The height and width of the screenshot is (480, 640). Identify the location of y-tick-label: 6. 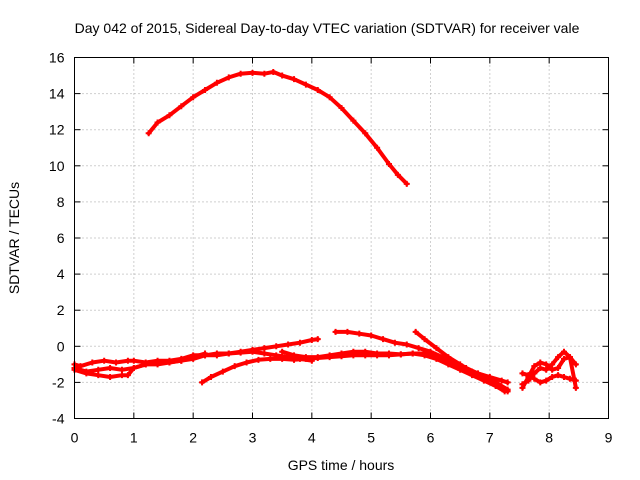
(61, 238).